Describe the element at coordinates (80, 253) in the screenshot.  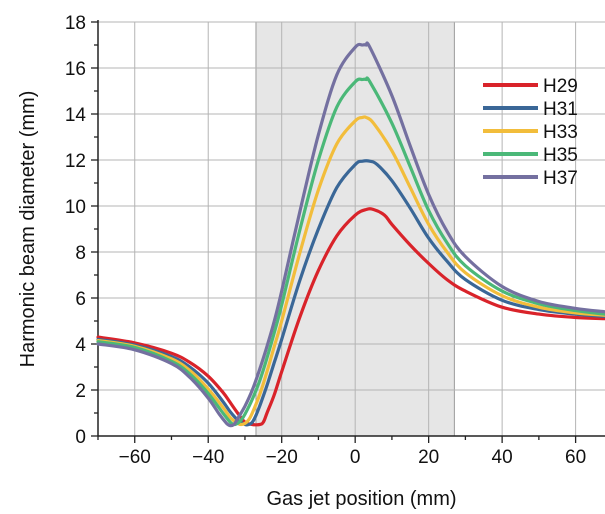
I see `y-tick-label: 8` at that location.